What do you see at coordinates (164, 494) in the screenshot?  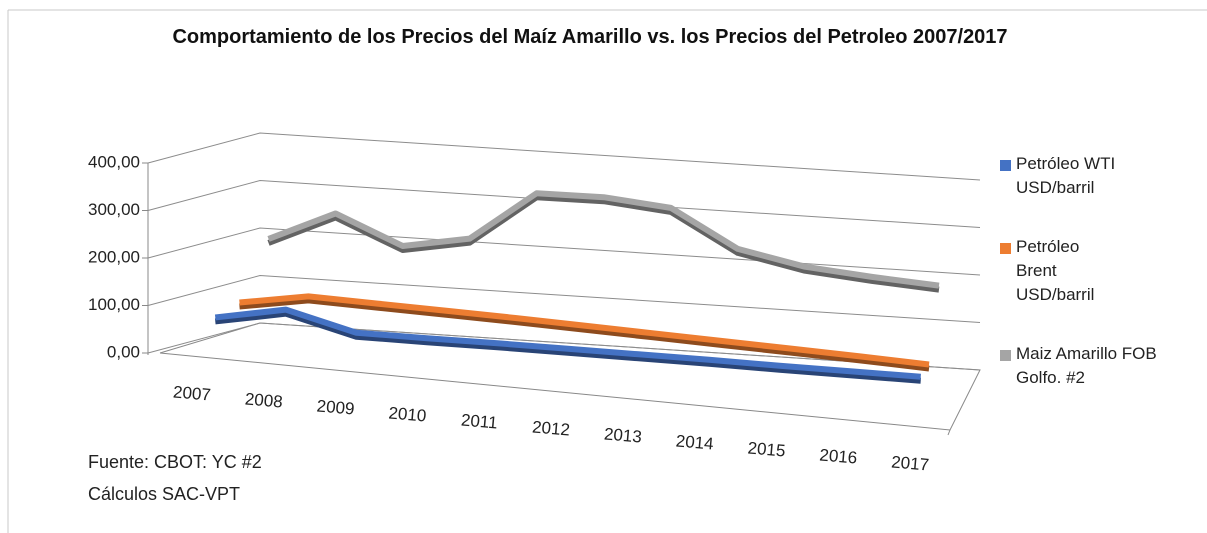 I see `note: Cálculos SAC-VPT` at bounding box center [164, 494].